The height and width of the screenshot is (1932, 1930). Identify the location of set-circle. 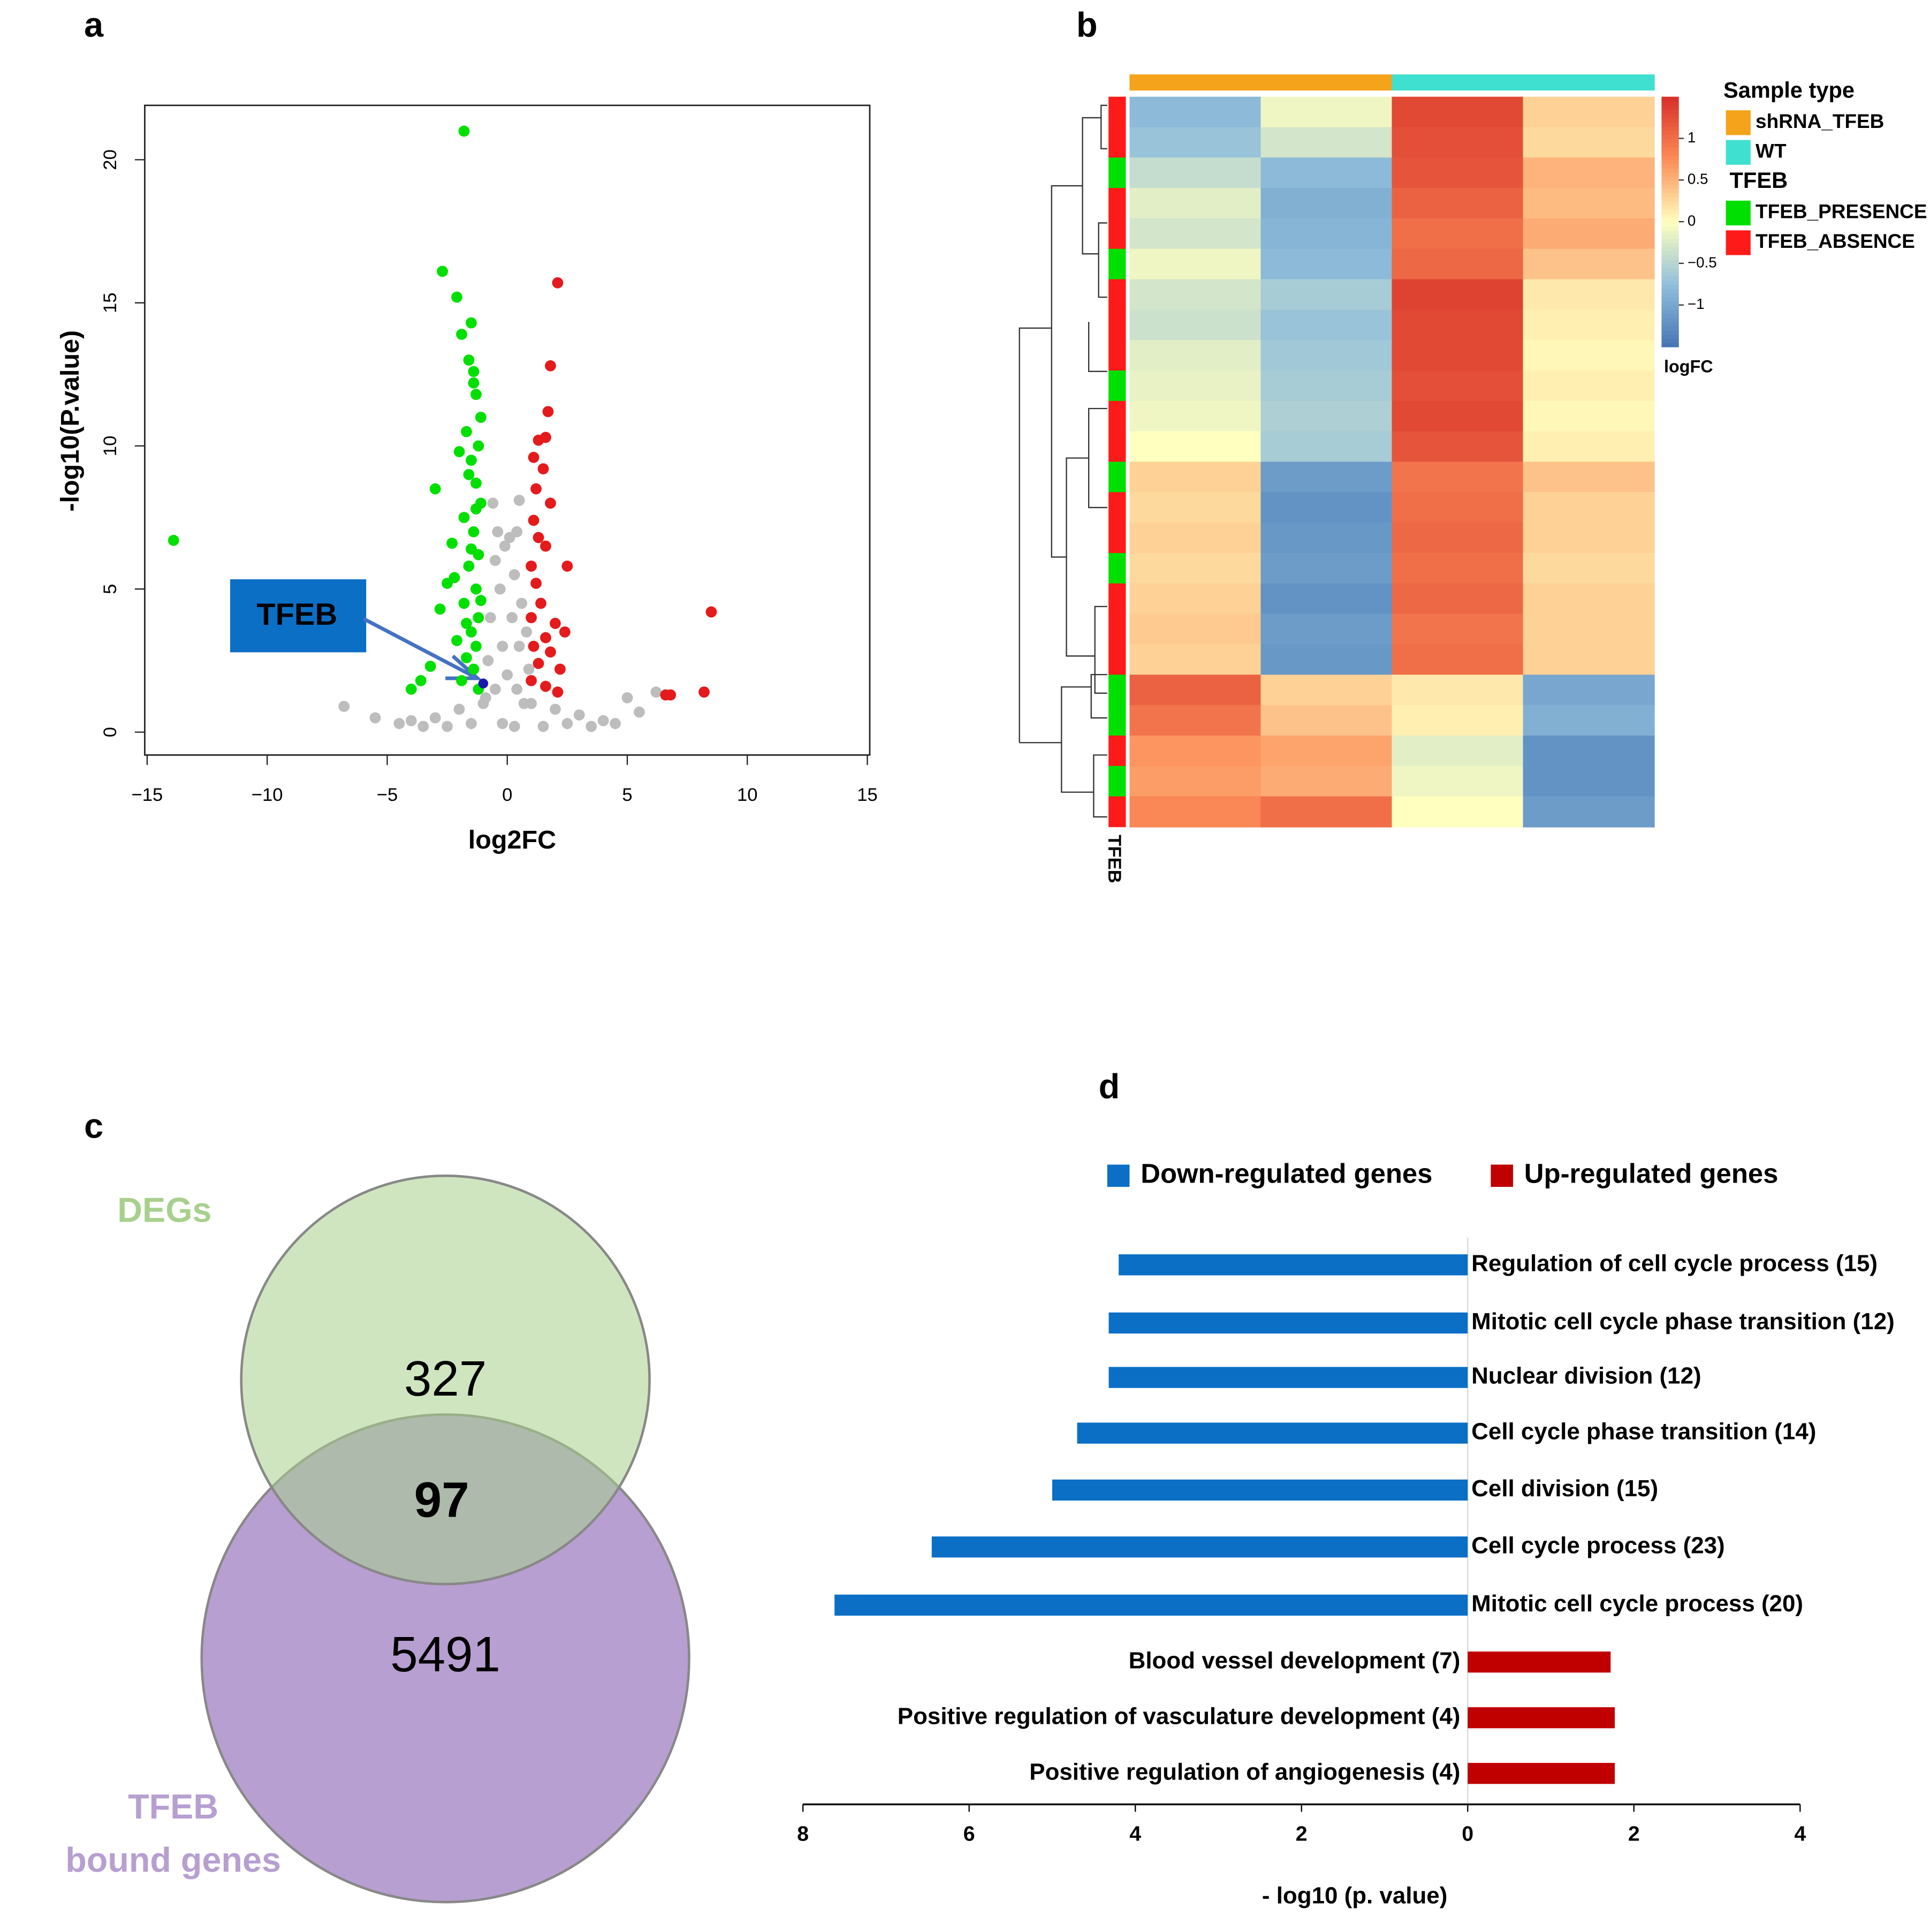
(445, 1380).